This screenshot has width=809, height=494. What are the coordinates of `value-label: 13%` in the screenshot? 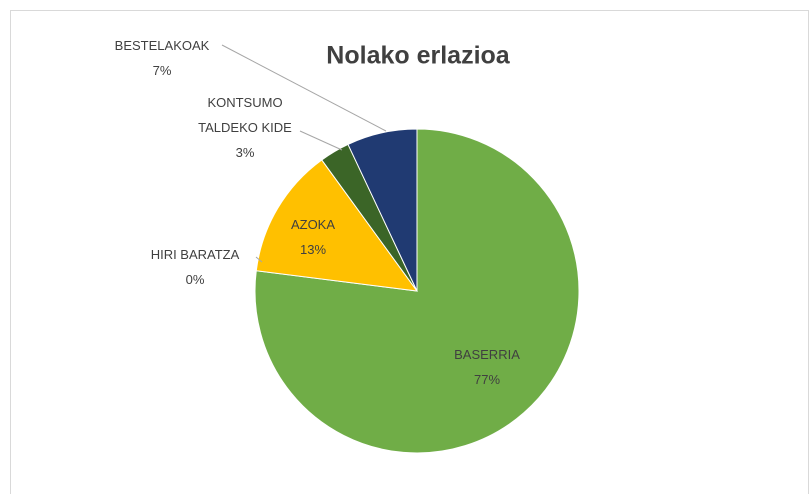 It's located at (313, 249).